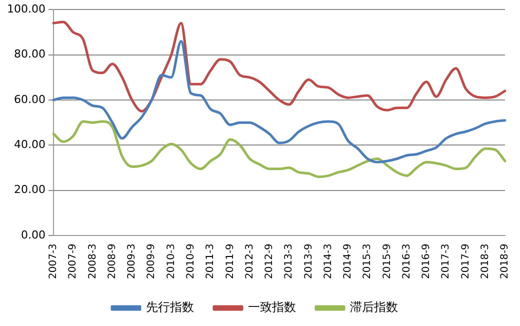  What do you see at coordinates (33, 235) in the screenshot?
I see `y-tick-label: 0.00` at bounding box center [33, 235].